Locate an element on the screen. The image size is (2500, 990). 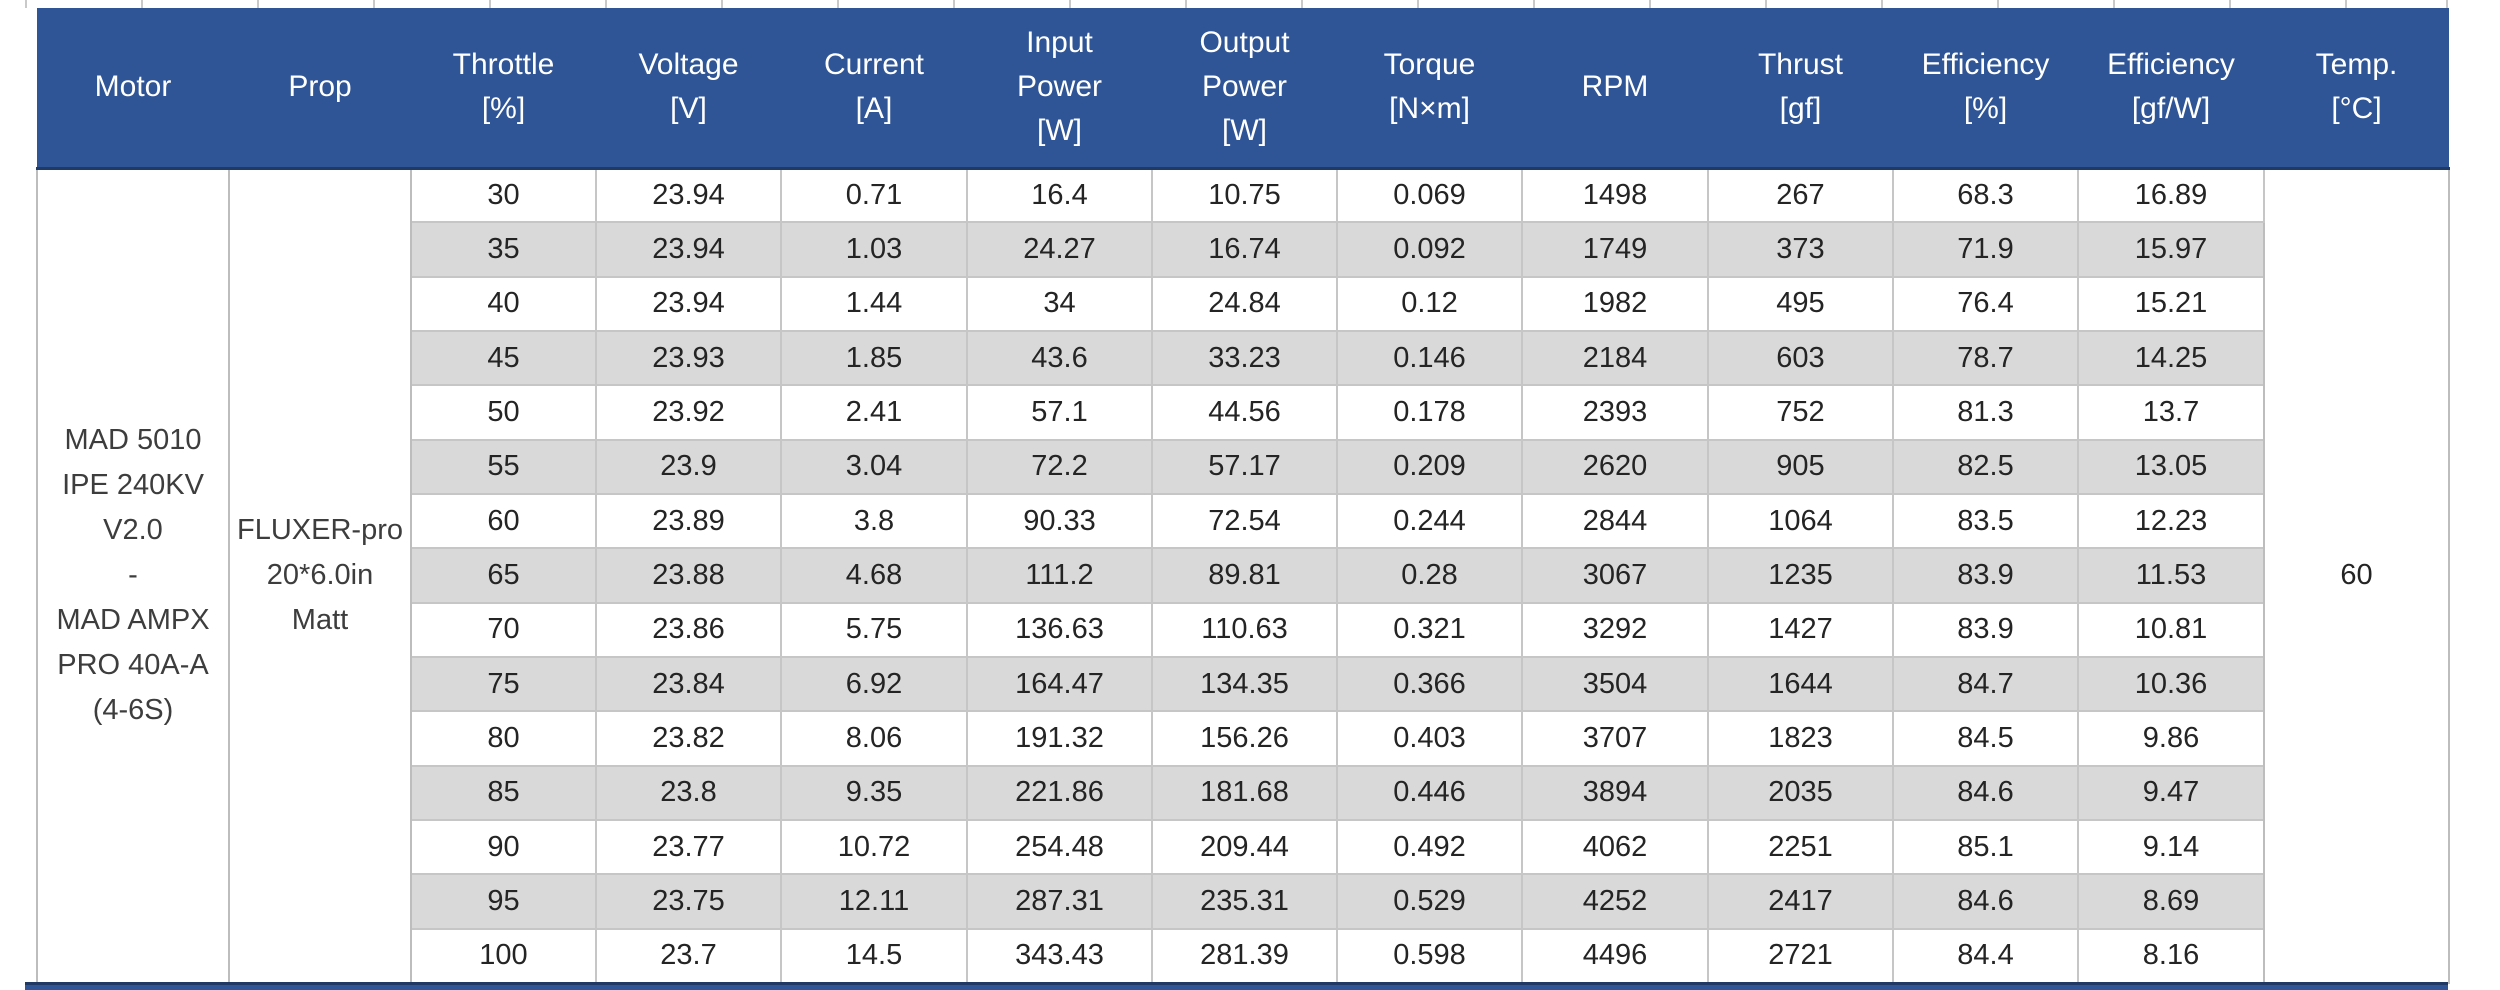
cell-output-power-row-50: 44.56 is located at coordinates (1244, 412).